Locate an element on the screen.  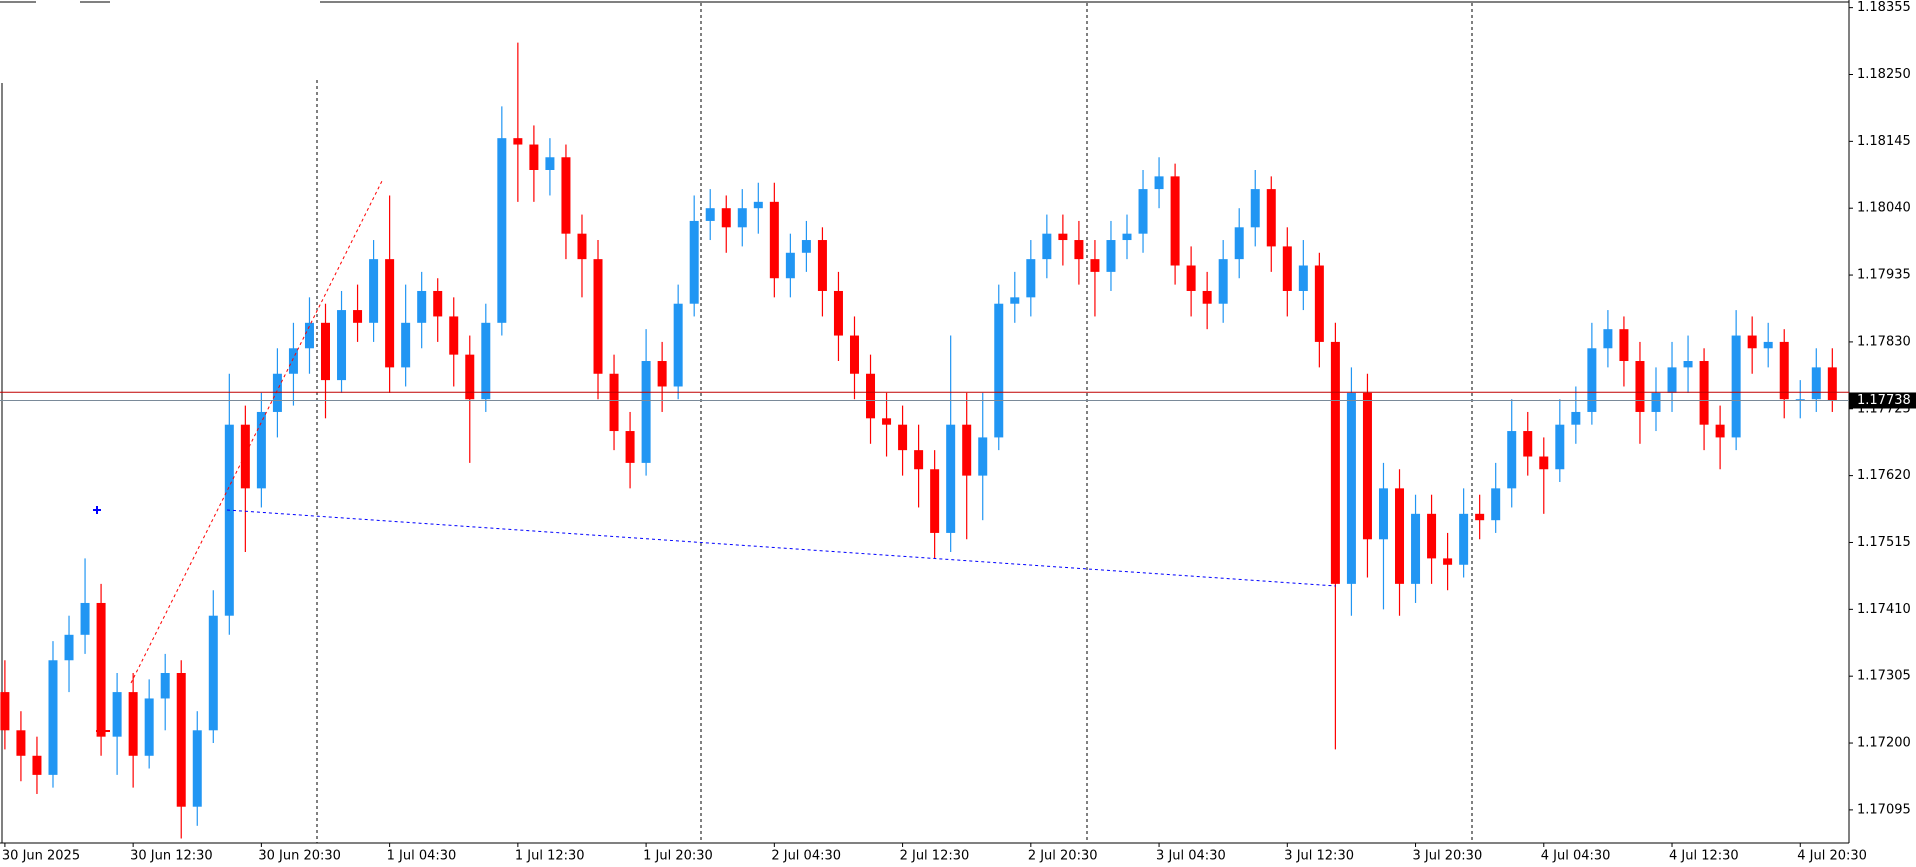
x-tick-label: 4 Jul 20:30 is located at coordinates (1832, 856).